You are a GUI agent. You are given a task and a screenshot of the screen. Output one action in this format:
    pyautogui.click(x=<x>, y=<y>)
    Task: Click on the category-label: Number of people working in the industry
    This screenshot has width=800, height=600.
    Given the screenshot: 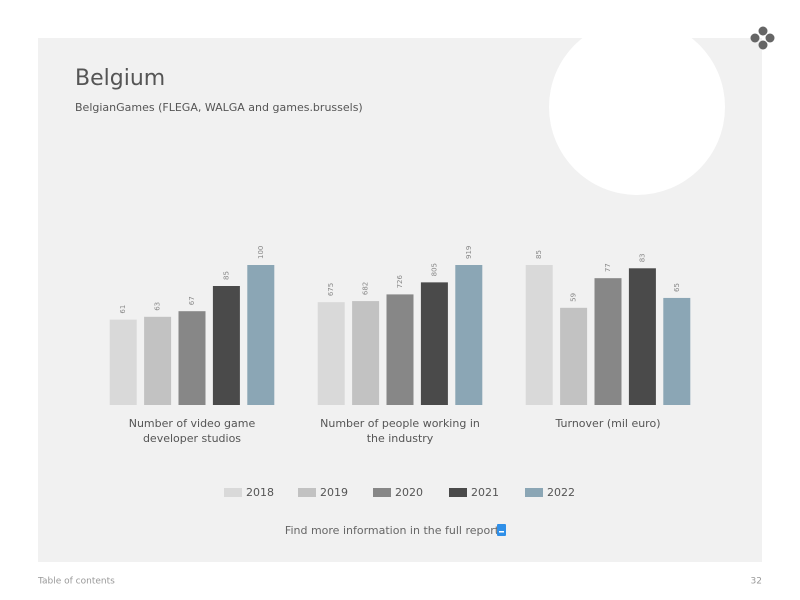 What is the action you would take?
    pyautogui.click(x=400, y=431)
    